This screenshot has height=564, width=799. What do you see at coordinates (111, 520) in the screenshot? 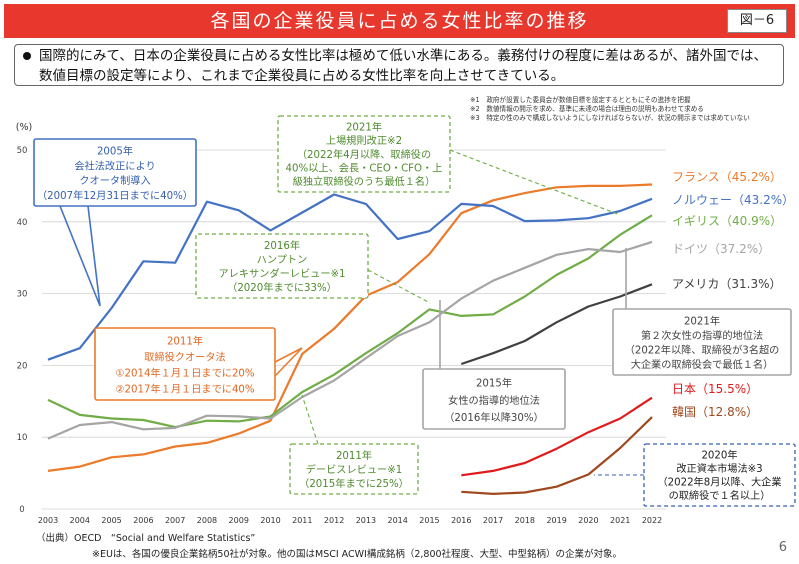
I see `x-tick-label: 2005` at bounding box center [111, 520].